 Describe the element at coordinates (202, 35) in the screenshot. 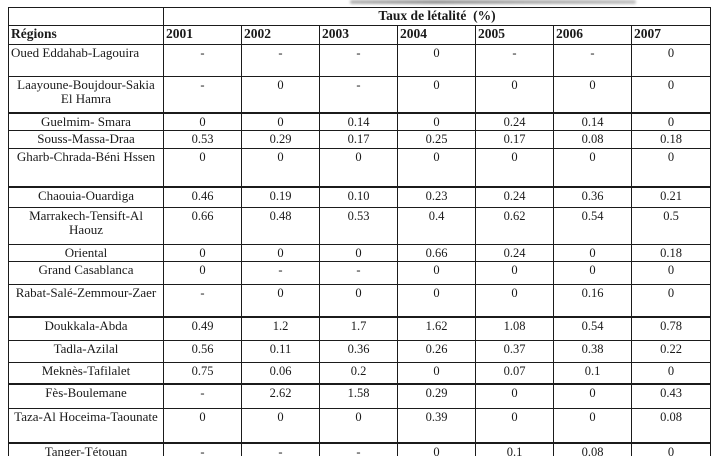

I see `year-header-2001: 2001` at that location.